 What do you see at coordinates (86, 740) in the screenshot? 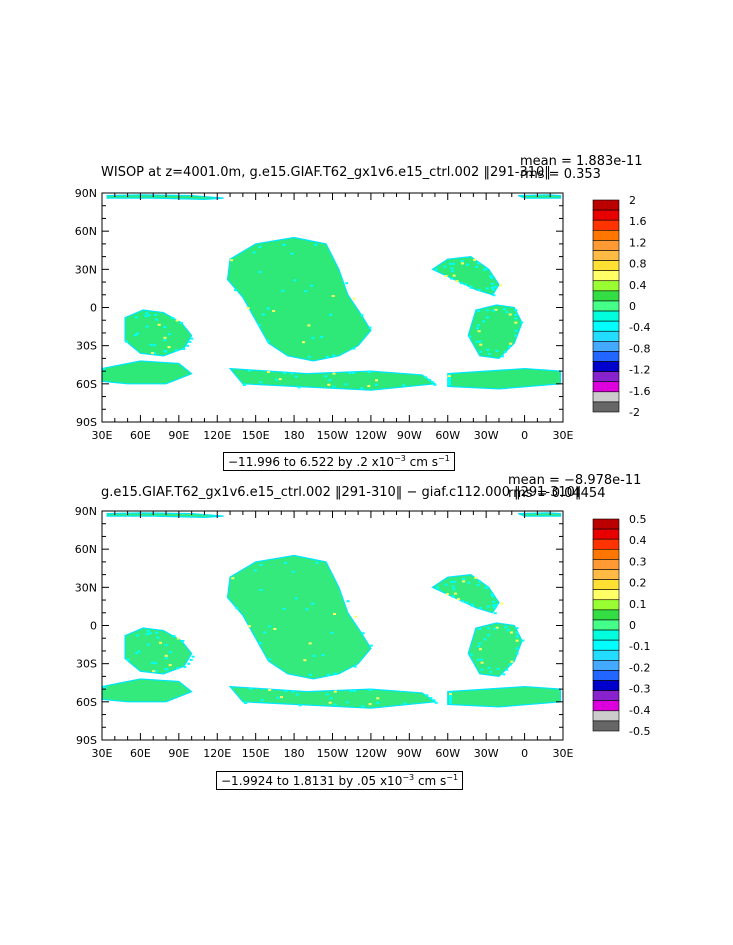
I see `panel2-ytick-label: 90S` at bounding box center [86, 740].